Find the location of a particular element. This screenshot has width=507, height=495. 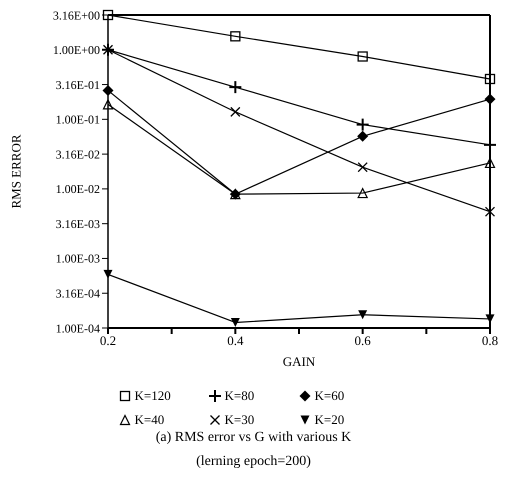

y-axis-title: RMS ERROR is located at coordinates (16, 171).